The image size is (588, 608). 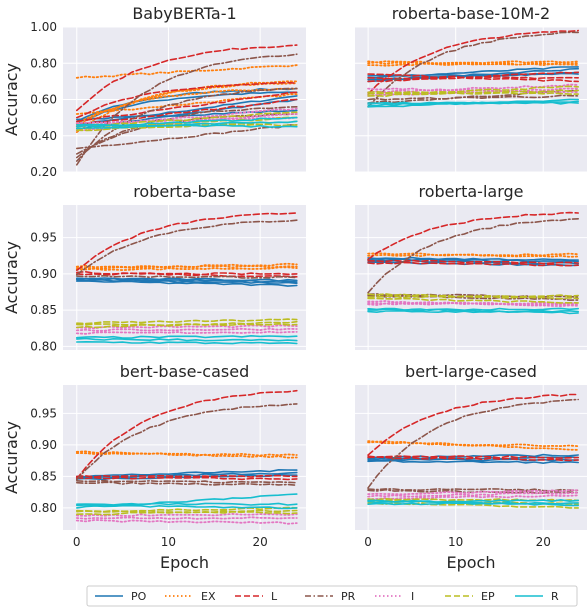 I want to click on legend-label-ex: EX, so click(x=208, y=596).